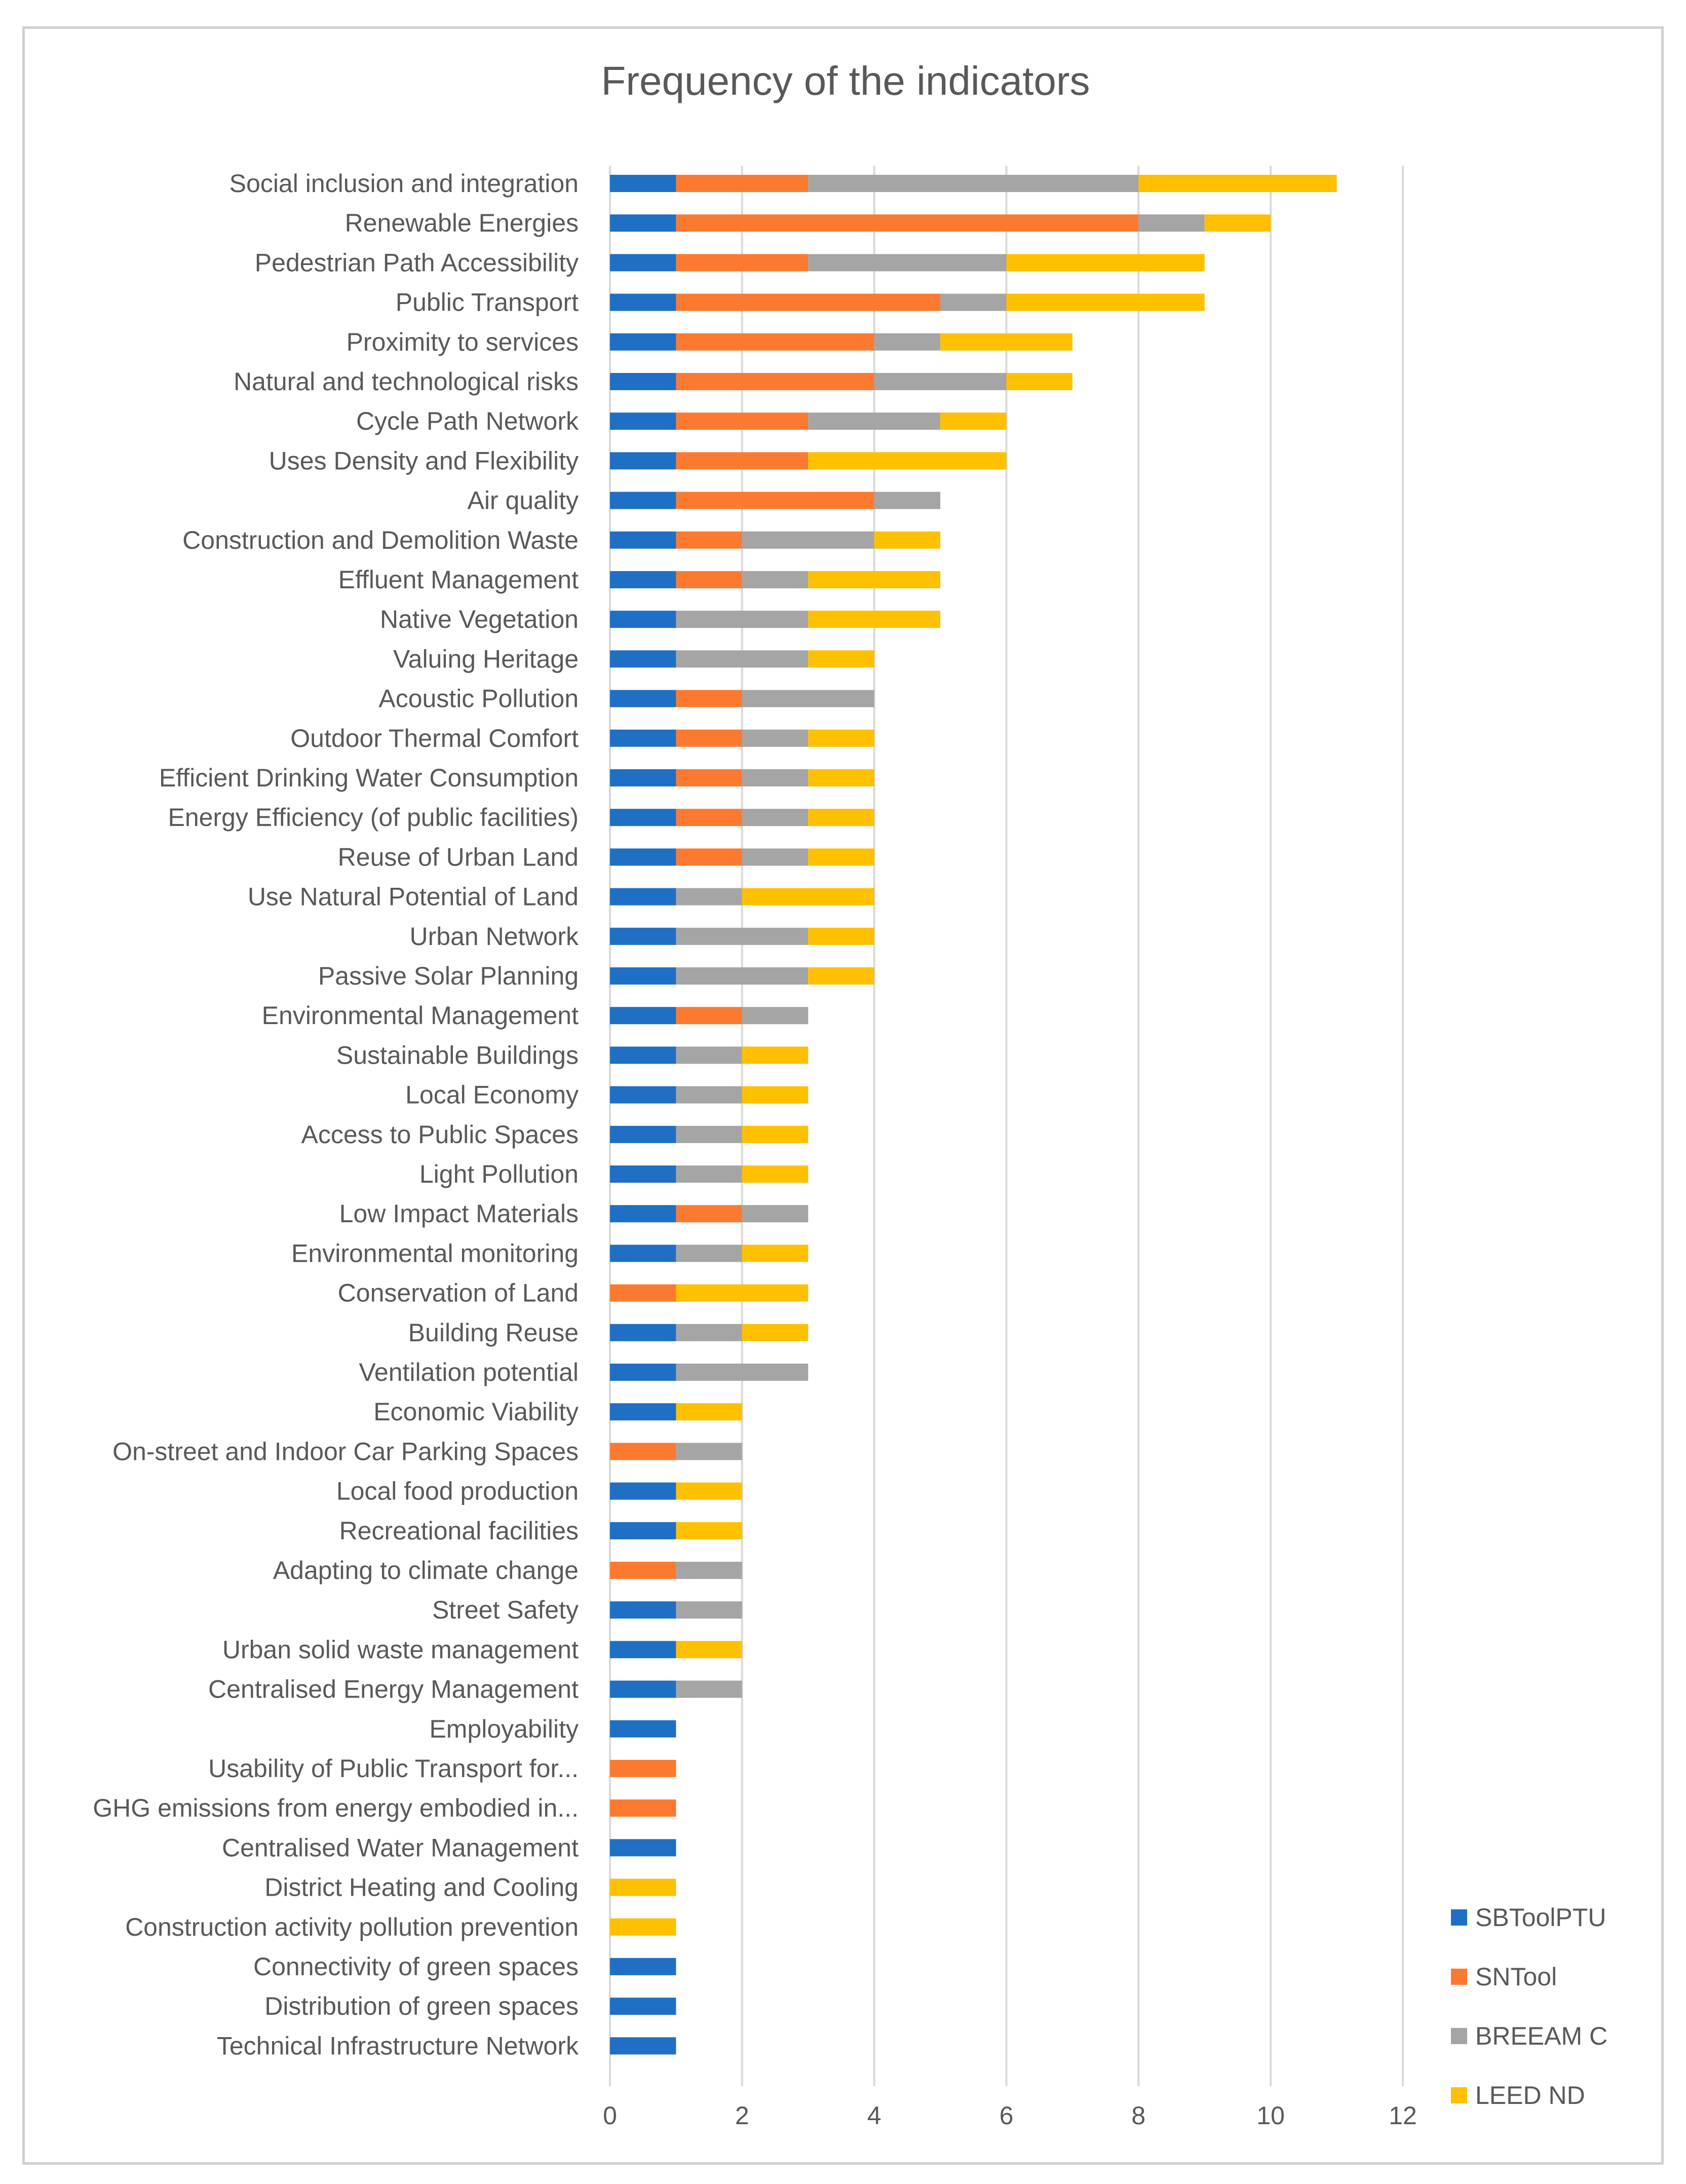 This screenshot has width=1686, height=2184. I want to click on category-label: Cycle Path Network, so click(467, 421).